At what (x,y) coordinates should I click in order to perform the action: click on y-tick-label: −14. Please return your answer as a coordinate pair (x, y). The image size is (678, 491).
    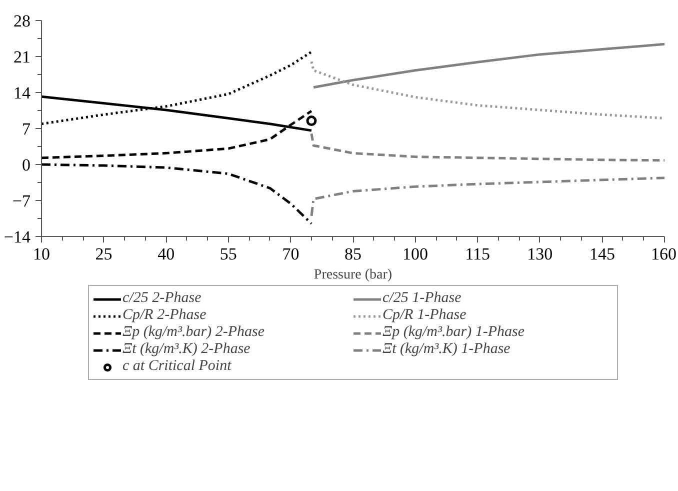
    Looking at the image, I should click on (17, 237).